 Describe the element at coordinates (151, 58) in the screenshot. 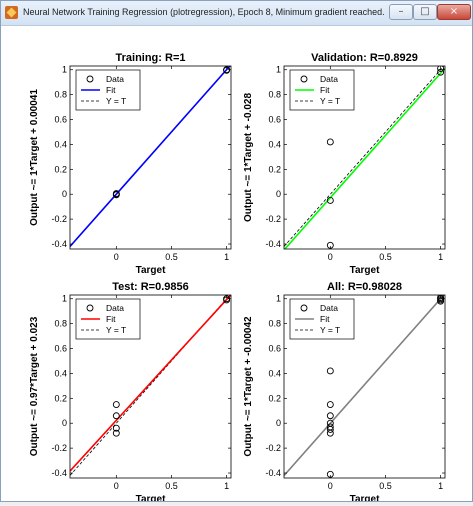

I see `subplot-title: Training: R=1` at that location.